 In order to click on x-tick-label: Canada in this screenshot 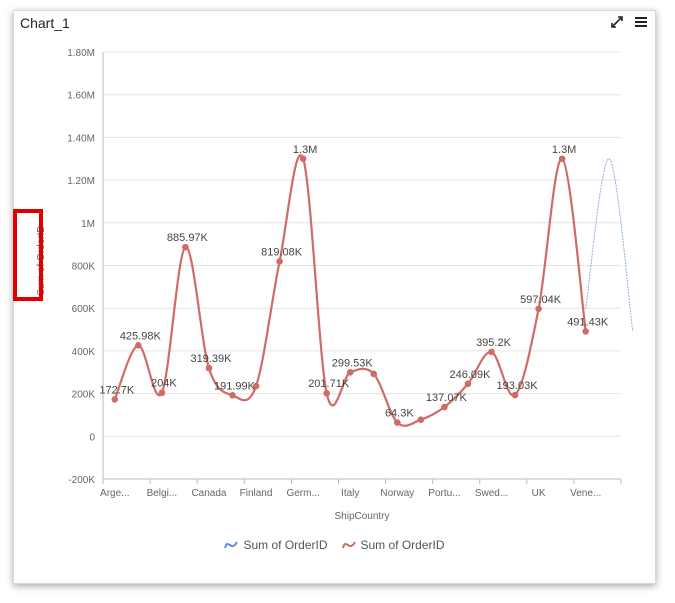, I will do `click(208, 493)`.